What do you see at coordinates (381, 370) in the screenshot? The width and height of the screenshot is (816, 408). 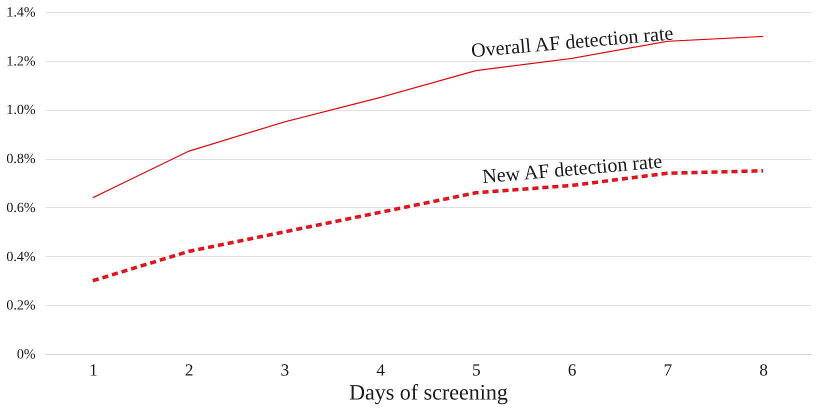 I see `x-tick-label: 4` at bounding box center [381, 370].